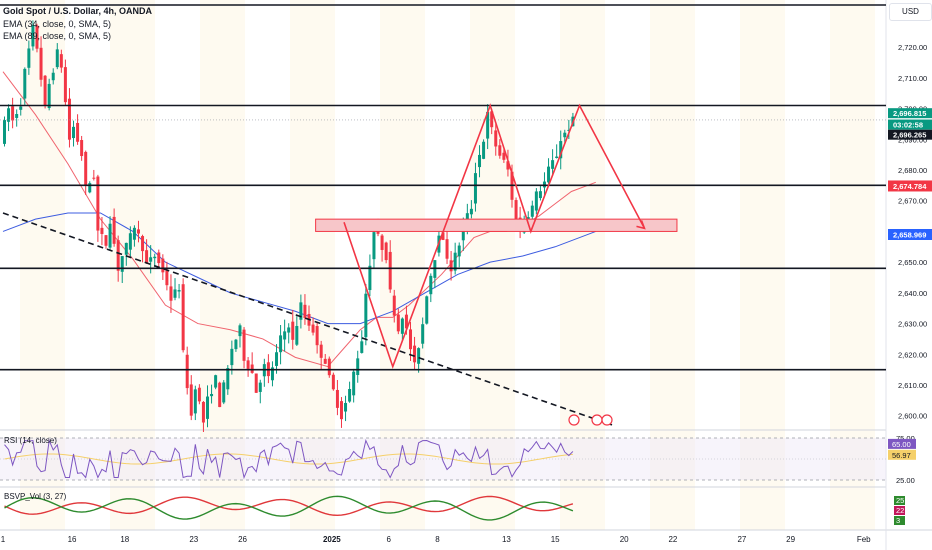 The height and width of the screenshot is (550, 932). I want to click on bsvp-value-text: 3, so click(898, 520).